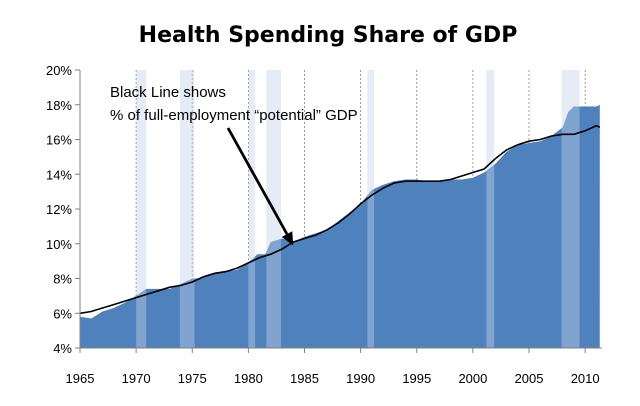  What do you see at coordinates (585, 378) in the screenshot?
I see `x-tick-label: 2010` at bounding box center [585, 378].